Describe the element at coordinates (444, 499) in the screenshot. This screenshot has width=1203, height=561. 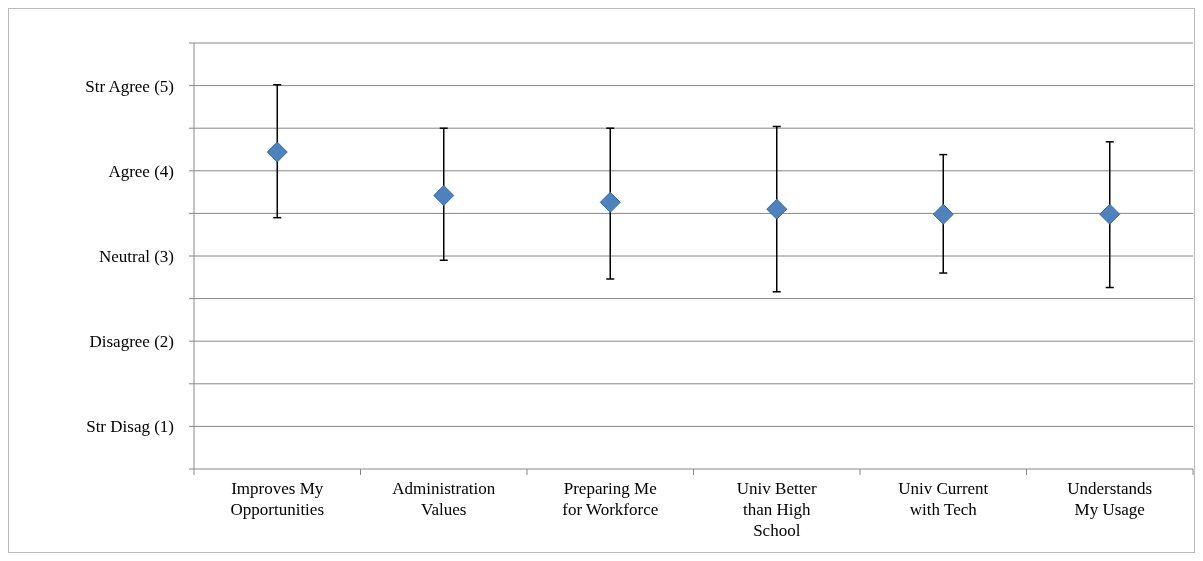
I see `x-tick-label: Administration Values` at that location.